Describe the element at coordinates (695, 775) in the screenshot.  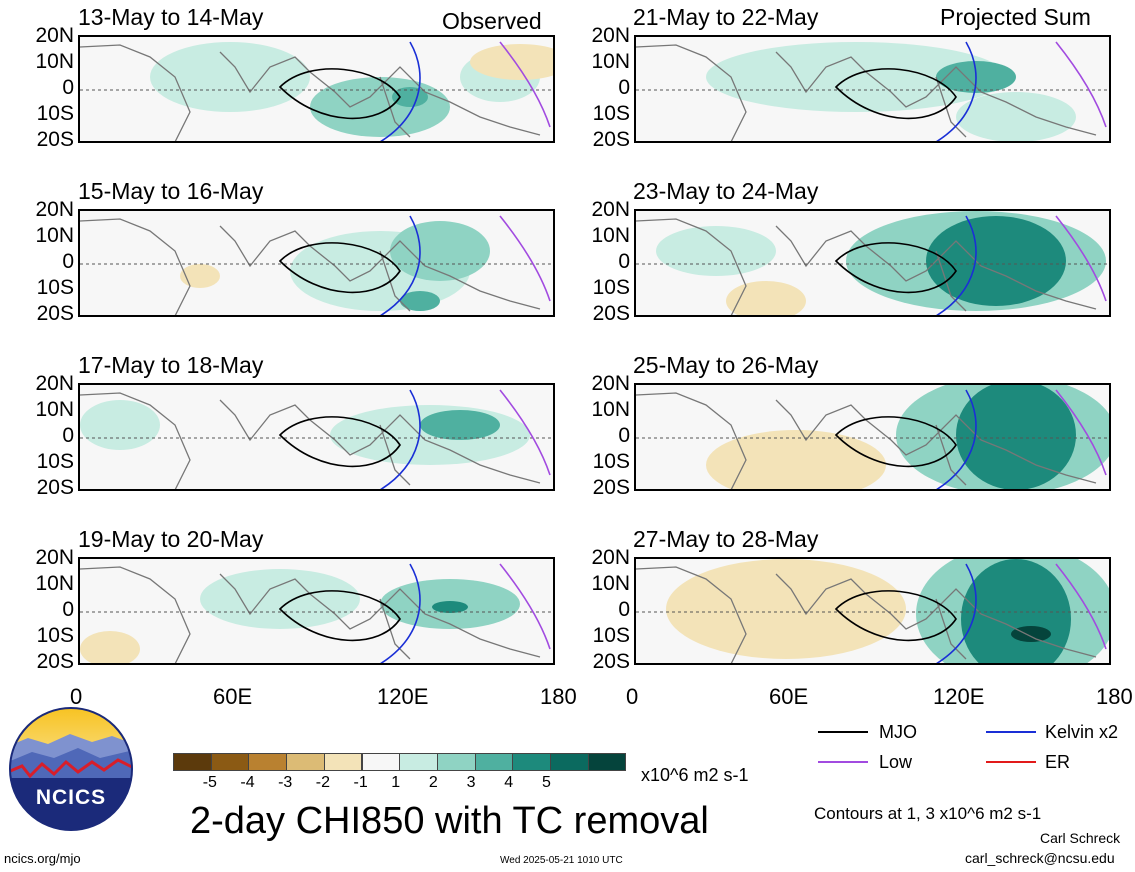
I see `colorbar-units: x10^6 m2 s-1` at that location.